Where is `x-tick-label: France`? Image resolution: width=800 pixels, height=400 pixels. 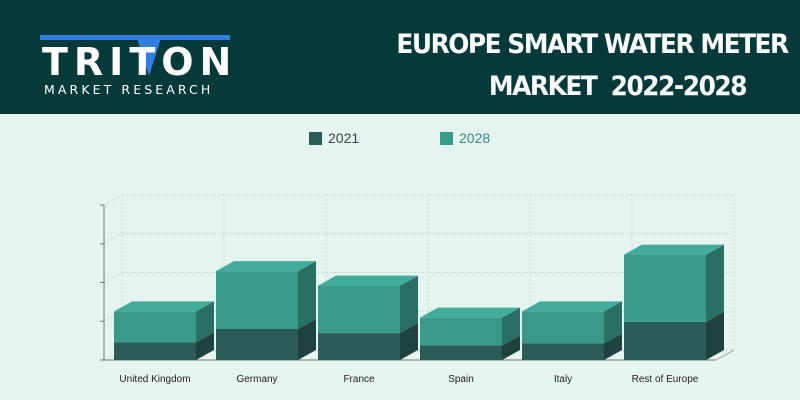
x-tick-label: France is located at coordinates (359, 379).